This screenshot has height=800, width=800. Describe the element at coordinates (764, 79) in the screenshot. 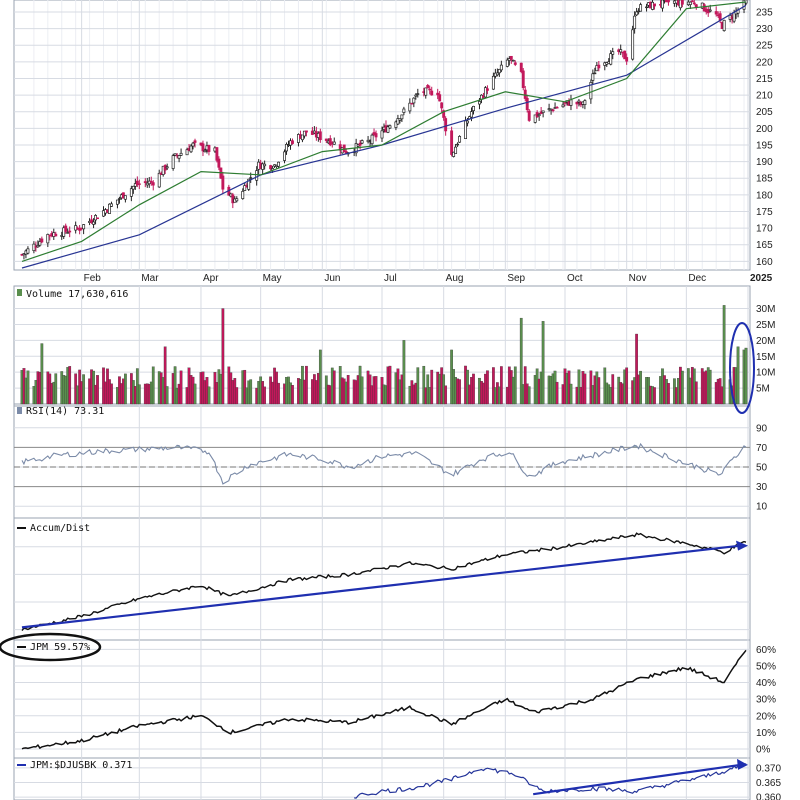

I see `price-tick-label: 215` at that location.